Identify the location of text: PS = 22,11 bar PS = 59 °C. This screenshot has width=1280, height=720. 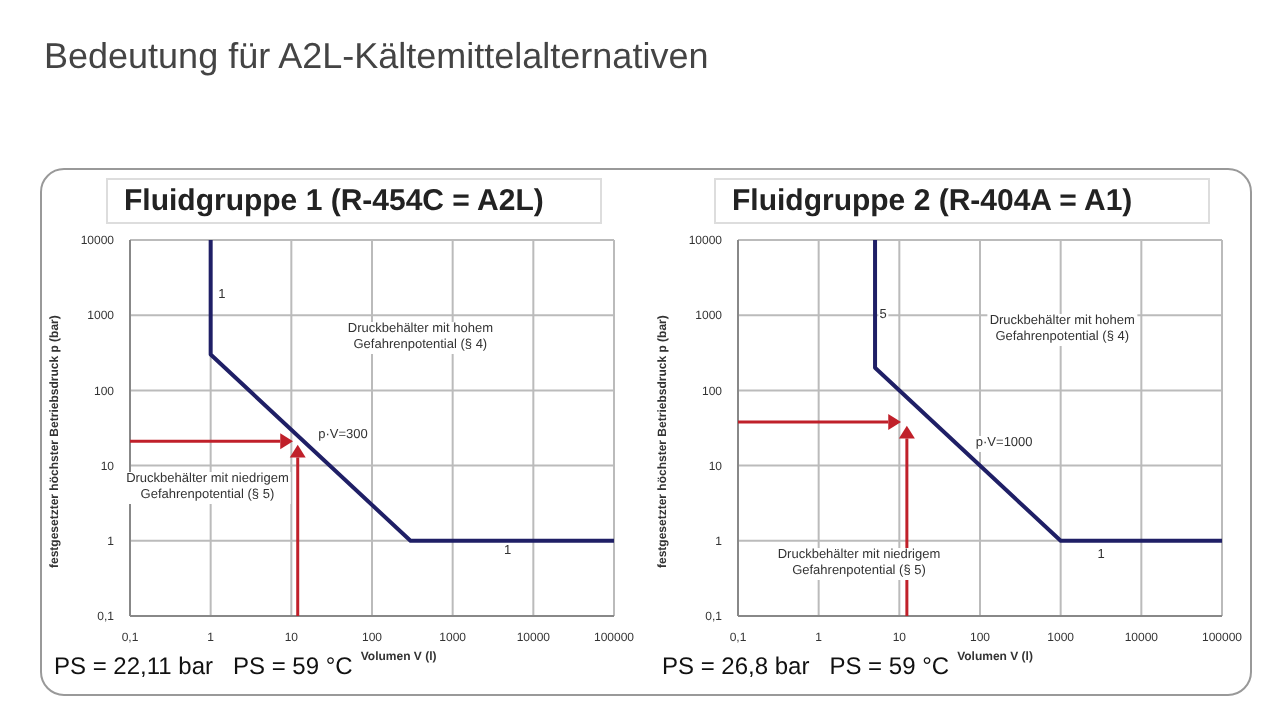
(203, 666).